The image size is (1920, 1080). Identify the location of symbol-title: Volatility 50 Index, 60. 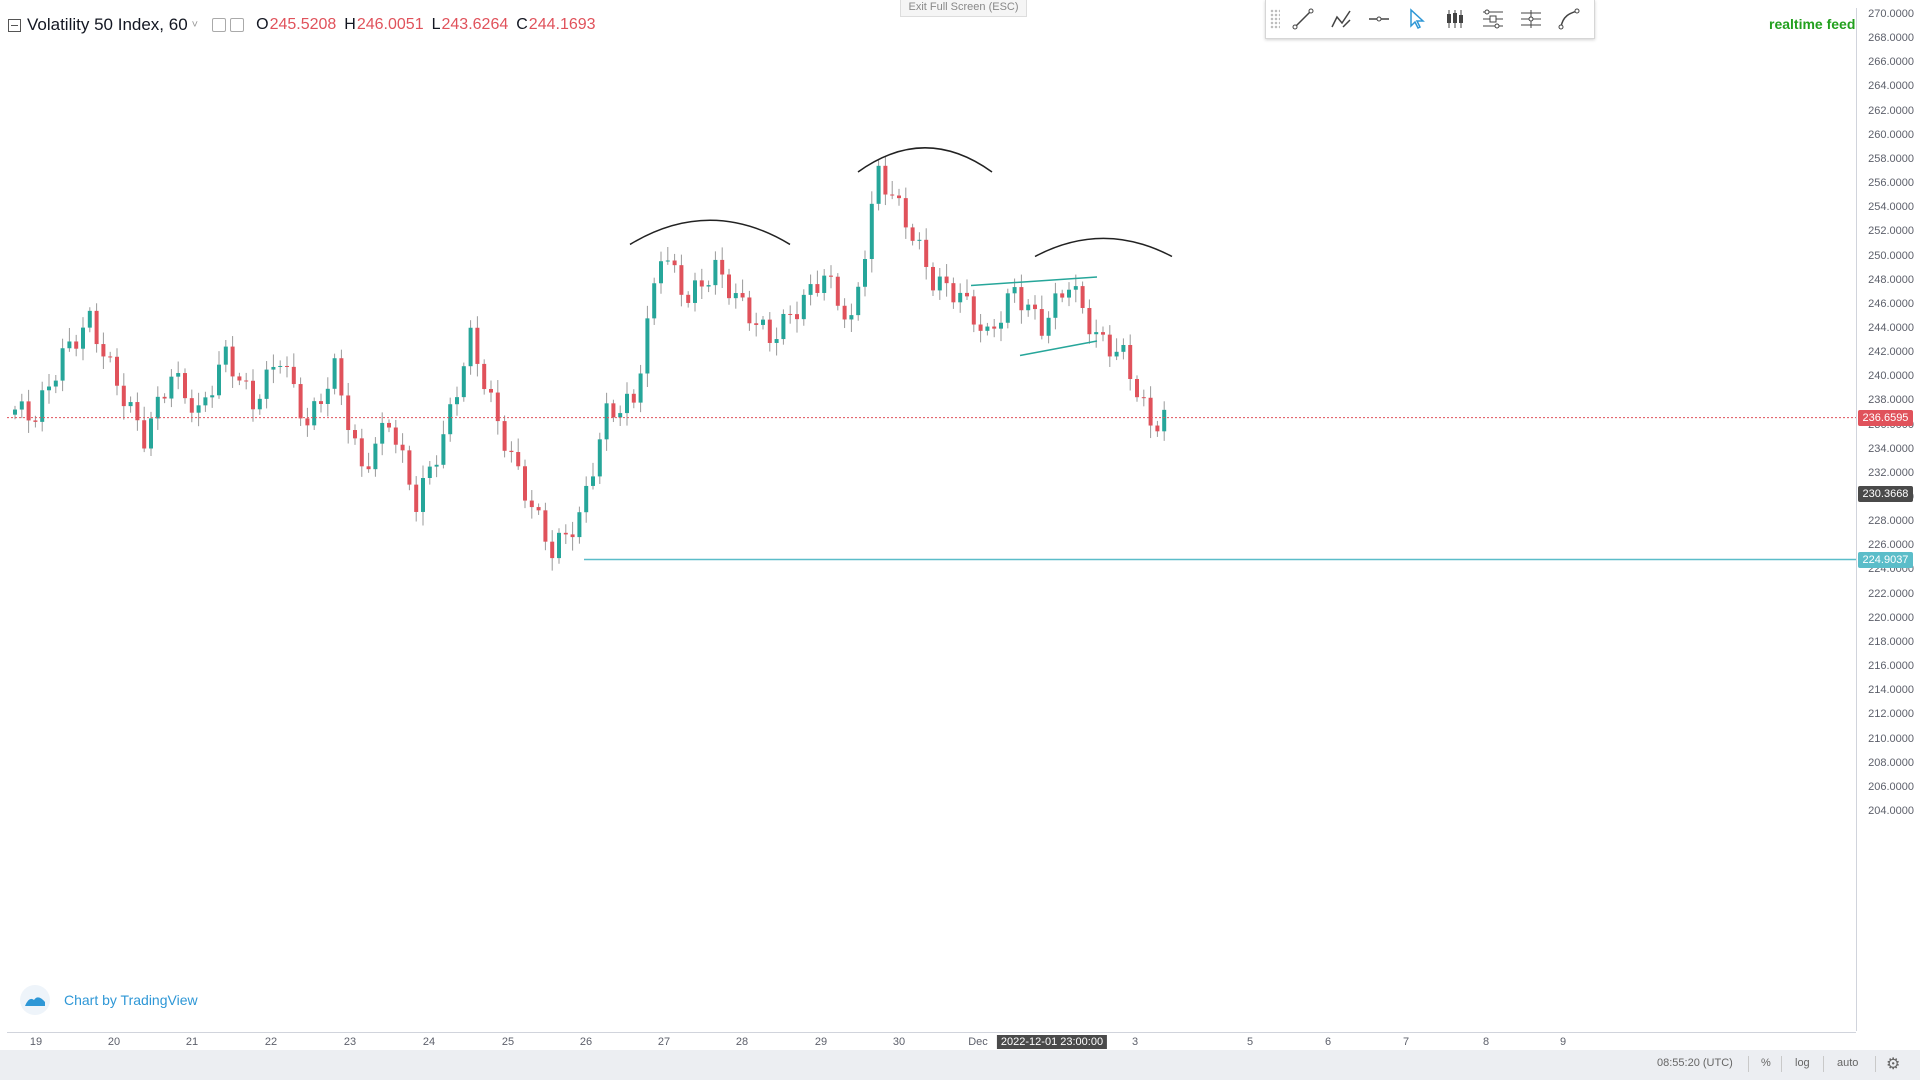
(107, 24).